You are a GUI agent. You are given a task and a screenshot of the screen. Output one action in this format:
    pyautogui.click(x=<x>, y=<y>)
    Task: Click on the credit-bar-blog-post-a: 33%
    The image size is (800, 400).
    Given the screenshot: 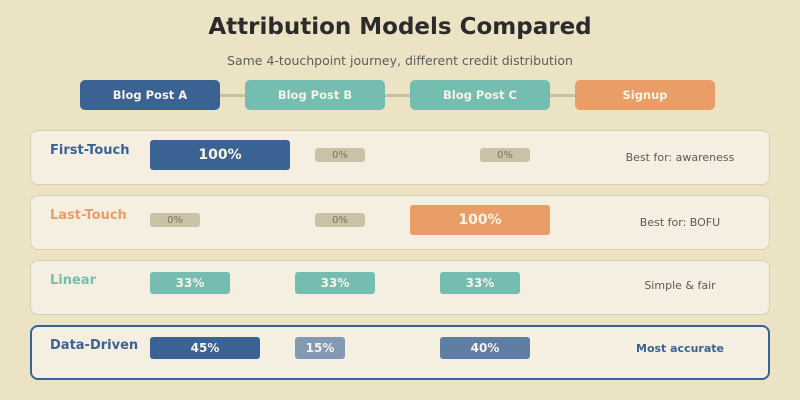 What is the action you would take?
    pyautogui.click(x=190, y=283)
    